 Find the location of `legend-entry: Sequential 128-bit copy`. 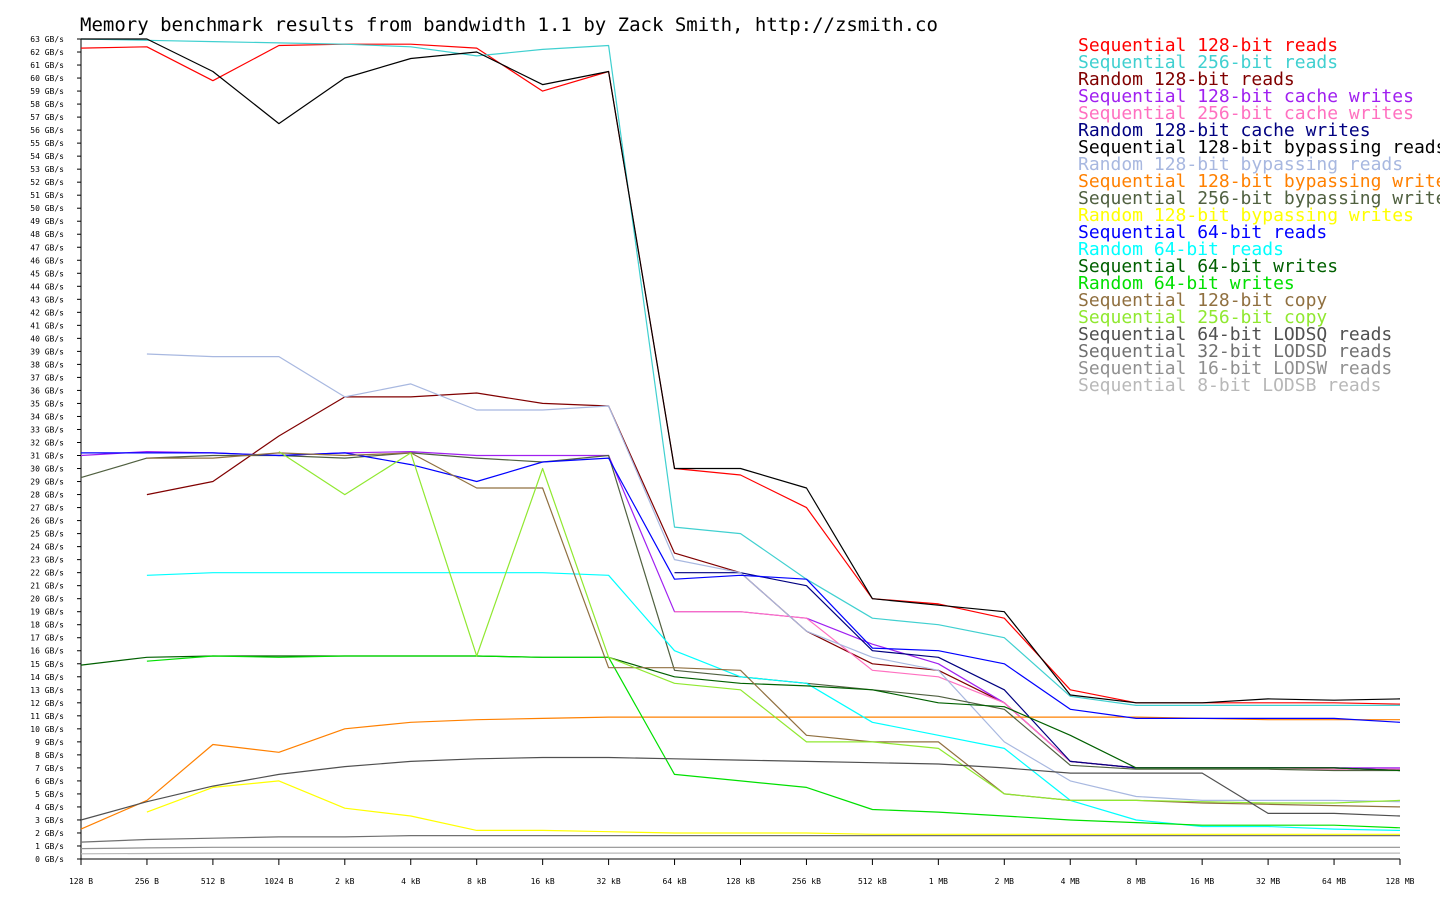

legend-entry: Sequential 128-bit copy is located at coordinates (1203, 300).